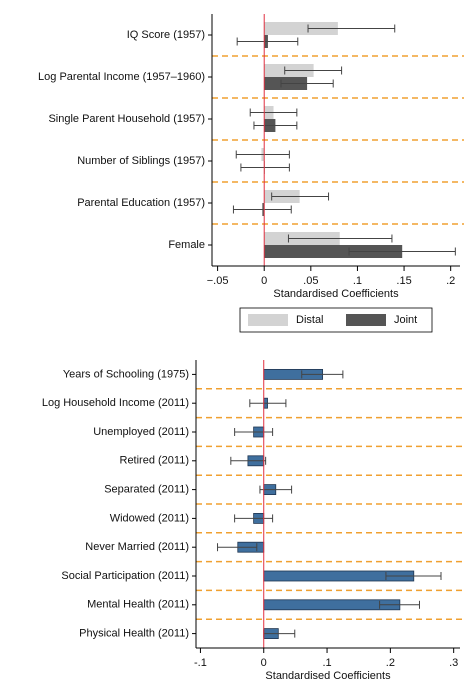 This screenshot has width=473, height=694. I want to click on y-tick-label: Social Participation (2011), so click(125, 576).